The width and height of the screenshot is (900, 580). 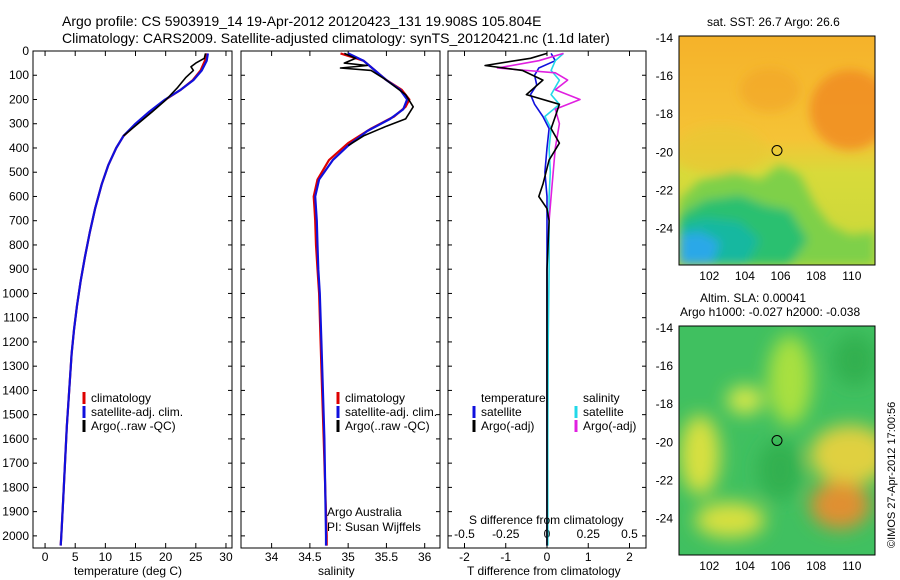 What do you see at coordinates (464, 534) in the screenshot?
I see `s-diff-tick-label: -0.5` at bounding box center [464, 534].